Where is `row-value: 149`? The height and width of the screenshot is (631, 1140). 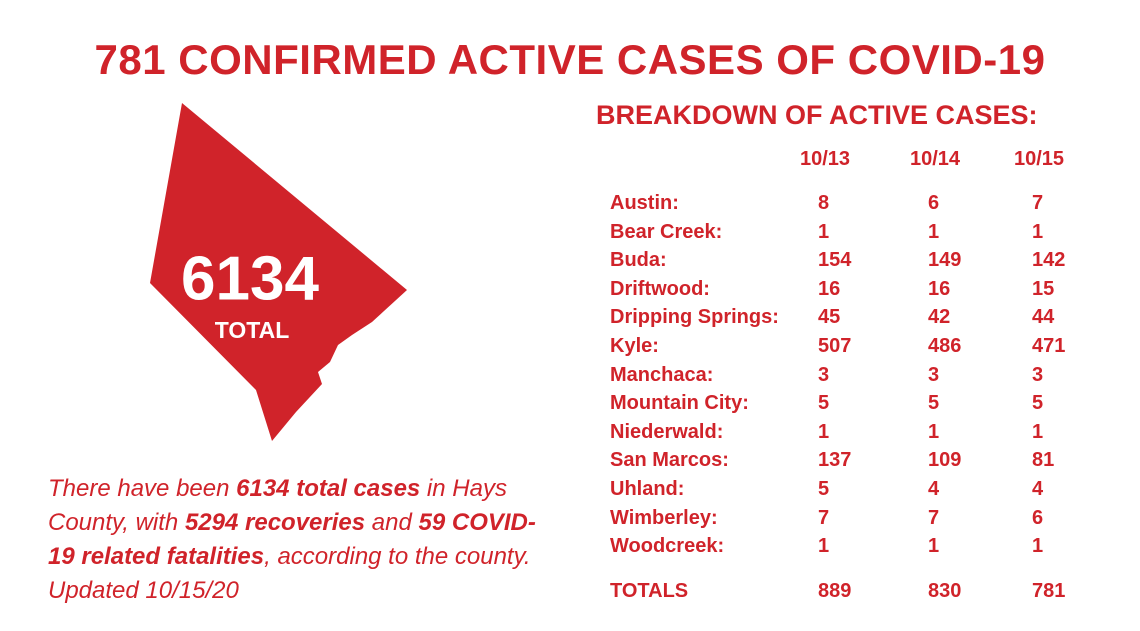
row-value: 149 is located at coordinates (945, 260).